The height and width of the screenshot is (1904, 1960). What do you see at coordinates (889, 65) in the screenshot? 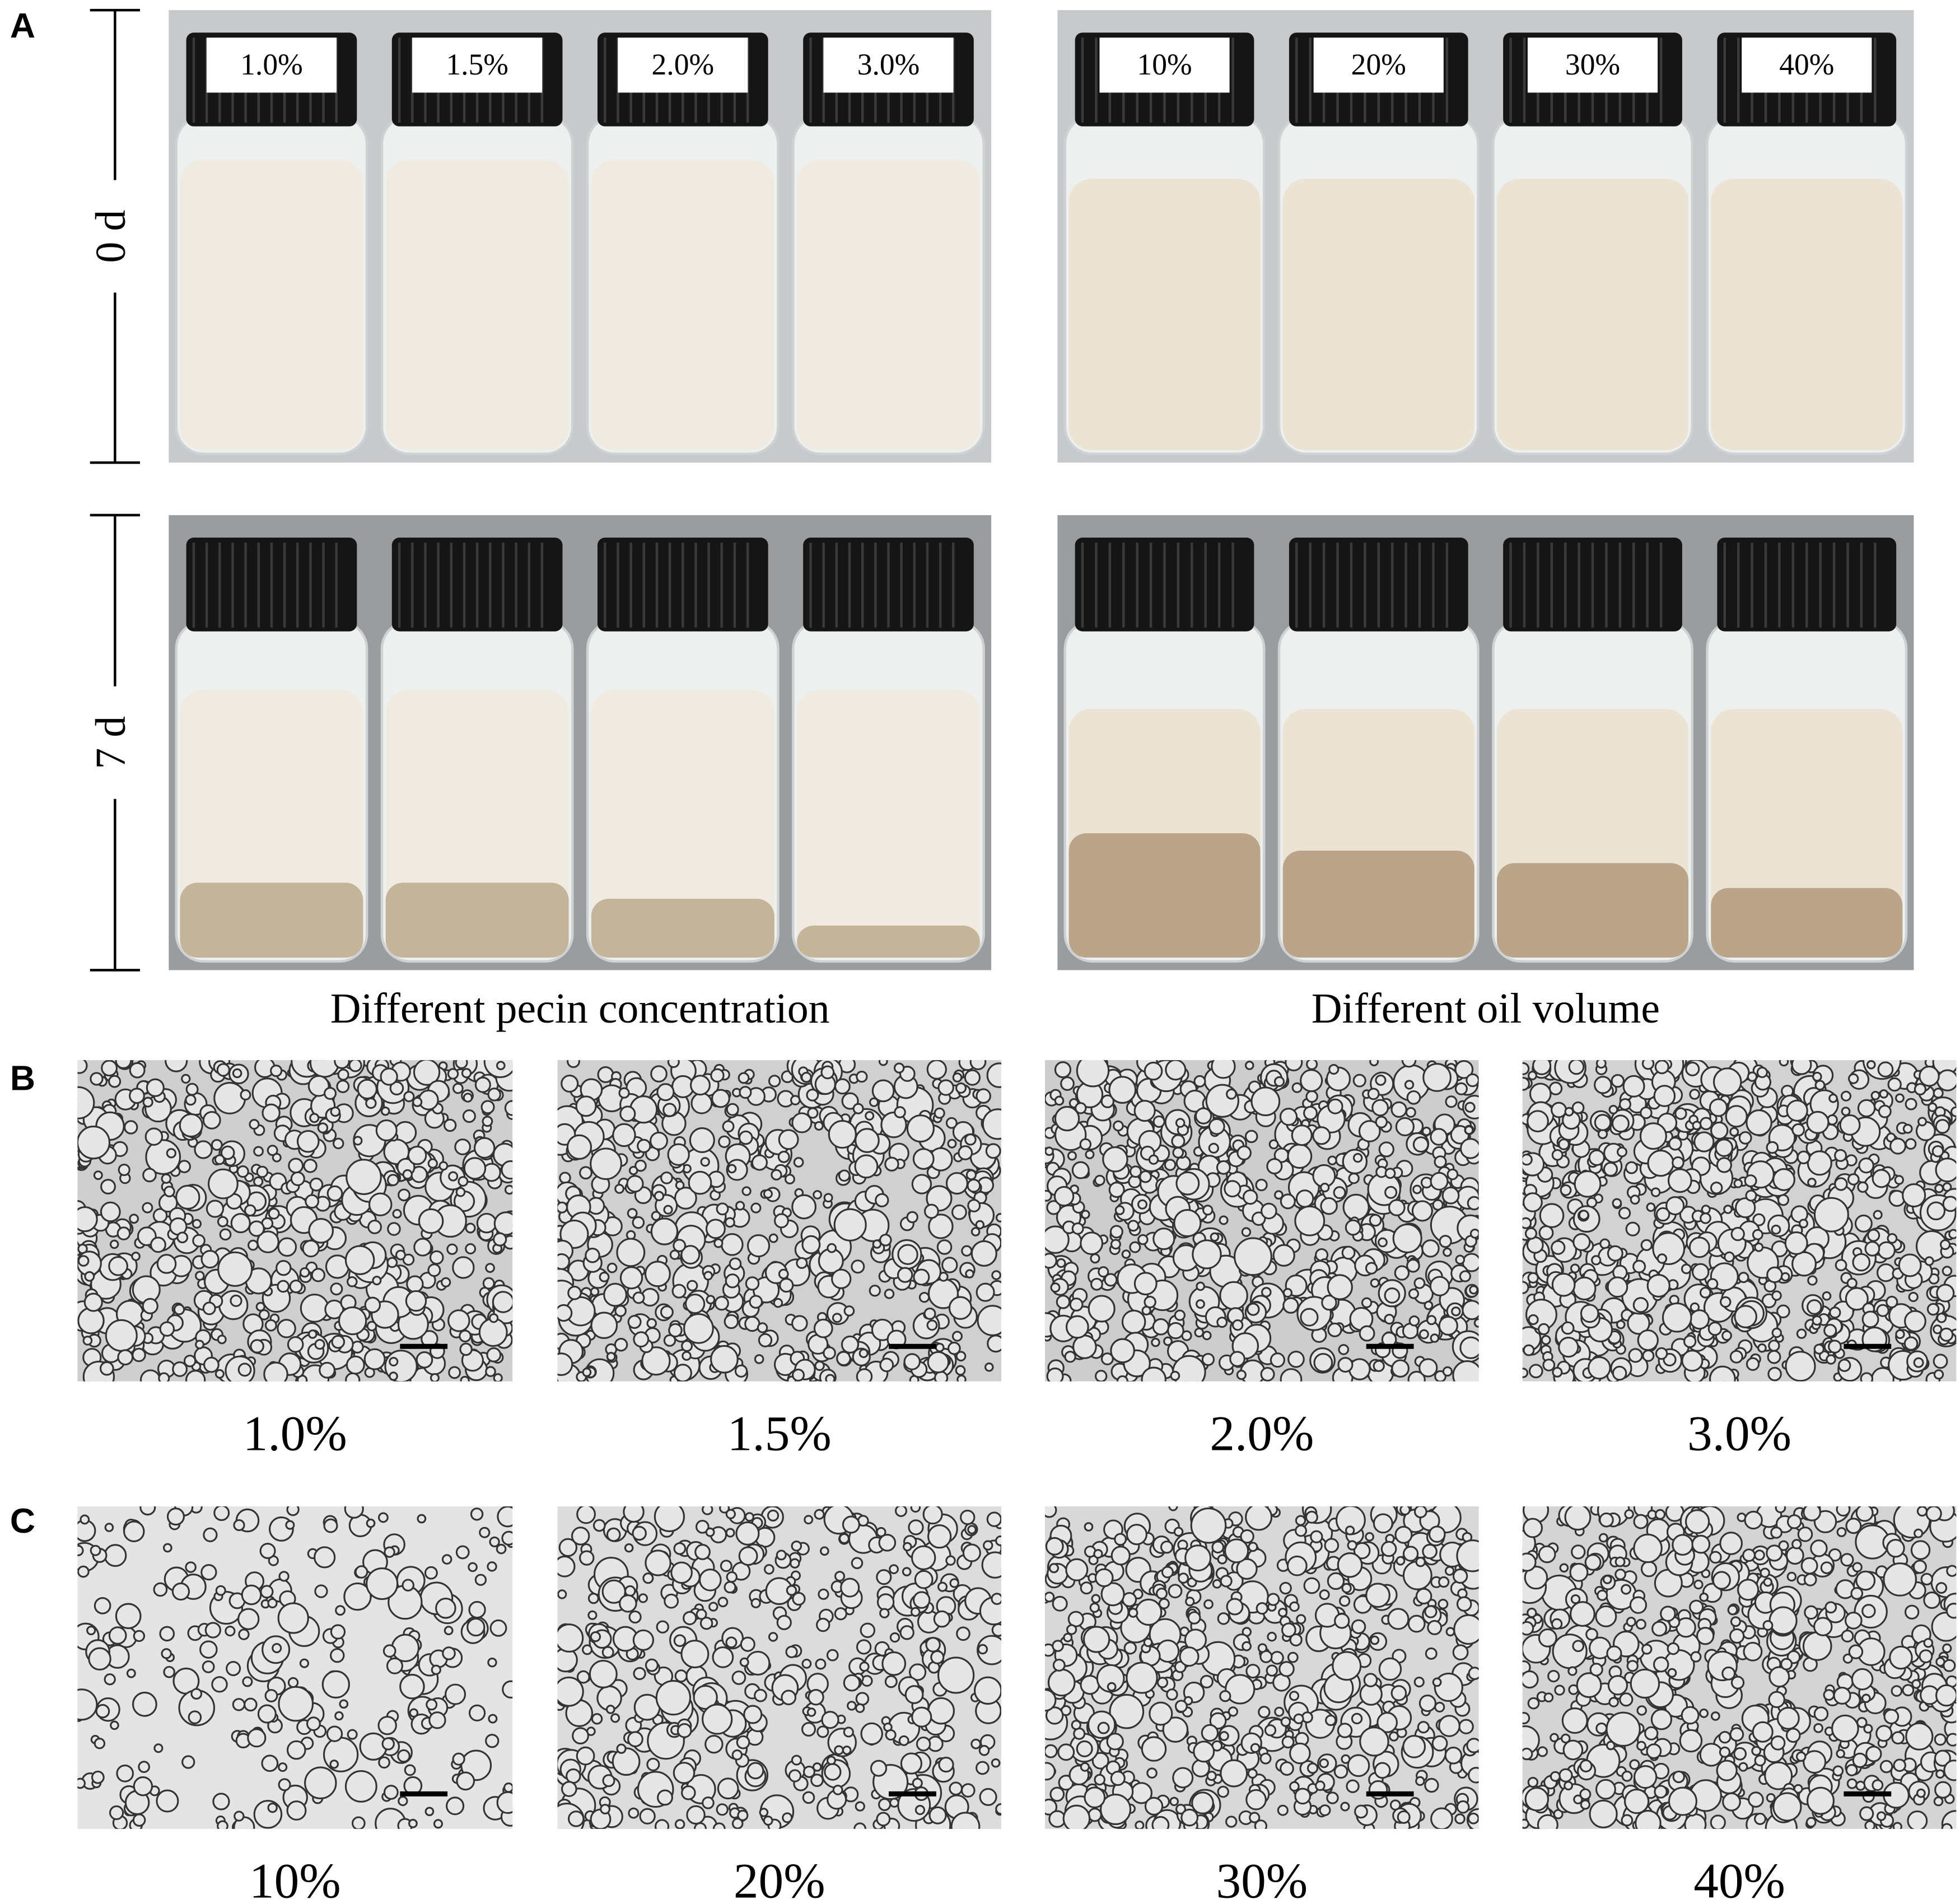
I see `vial-label: 3.0%` at bounding box center [889, 65].